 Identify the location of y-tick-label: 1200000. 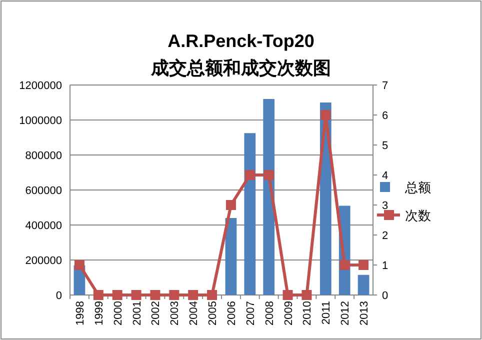
(40, 86).